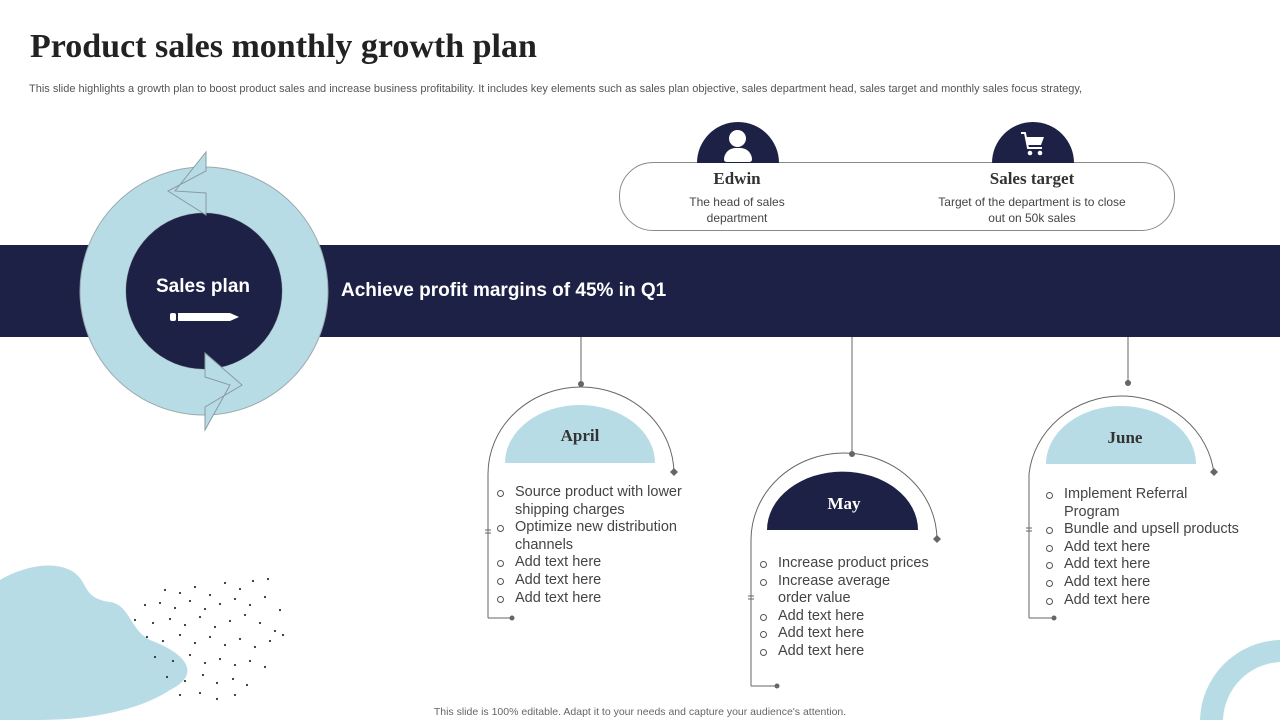 Image resolution: width=1280 pixels, height=720 pixels. I want to click on list-item: Bundle and upsell products, so click(1151, 530).